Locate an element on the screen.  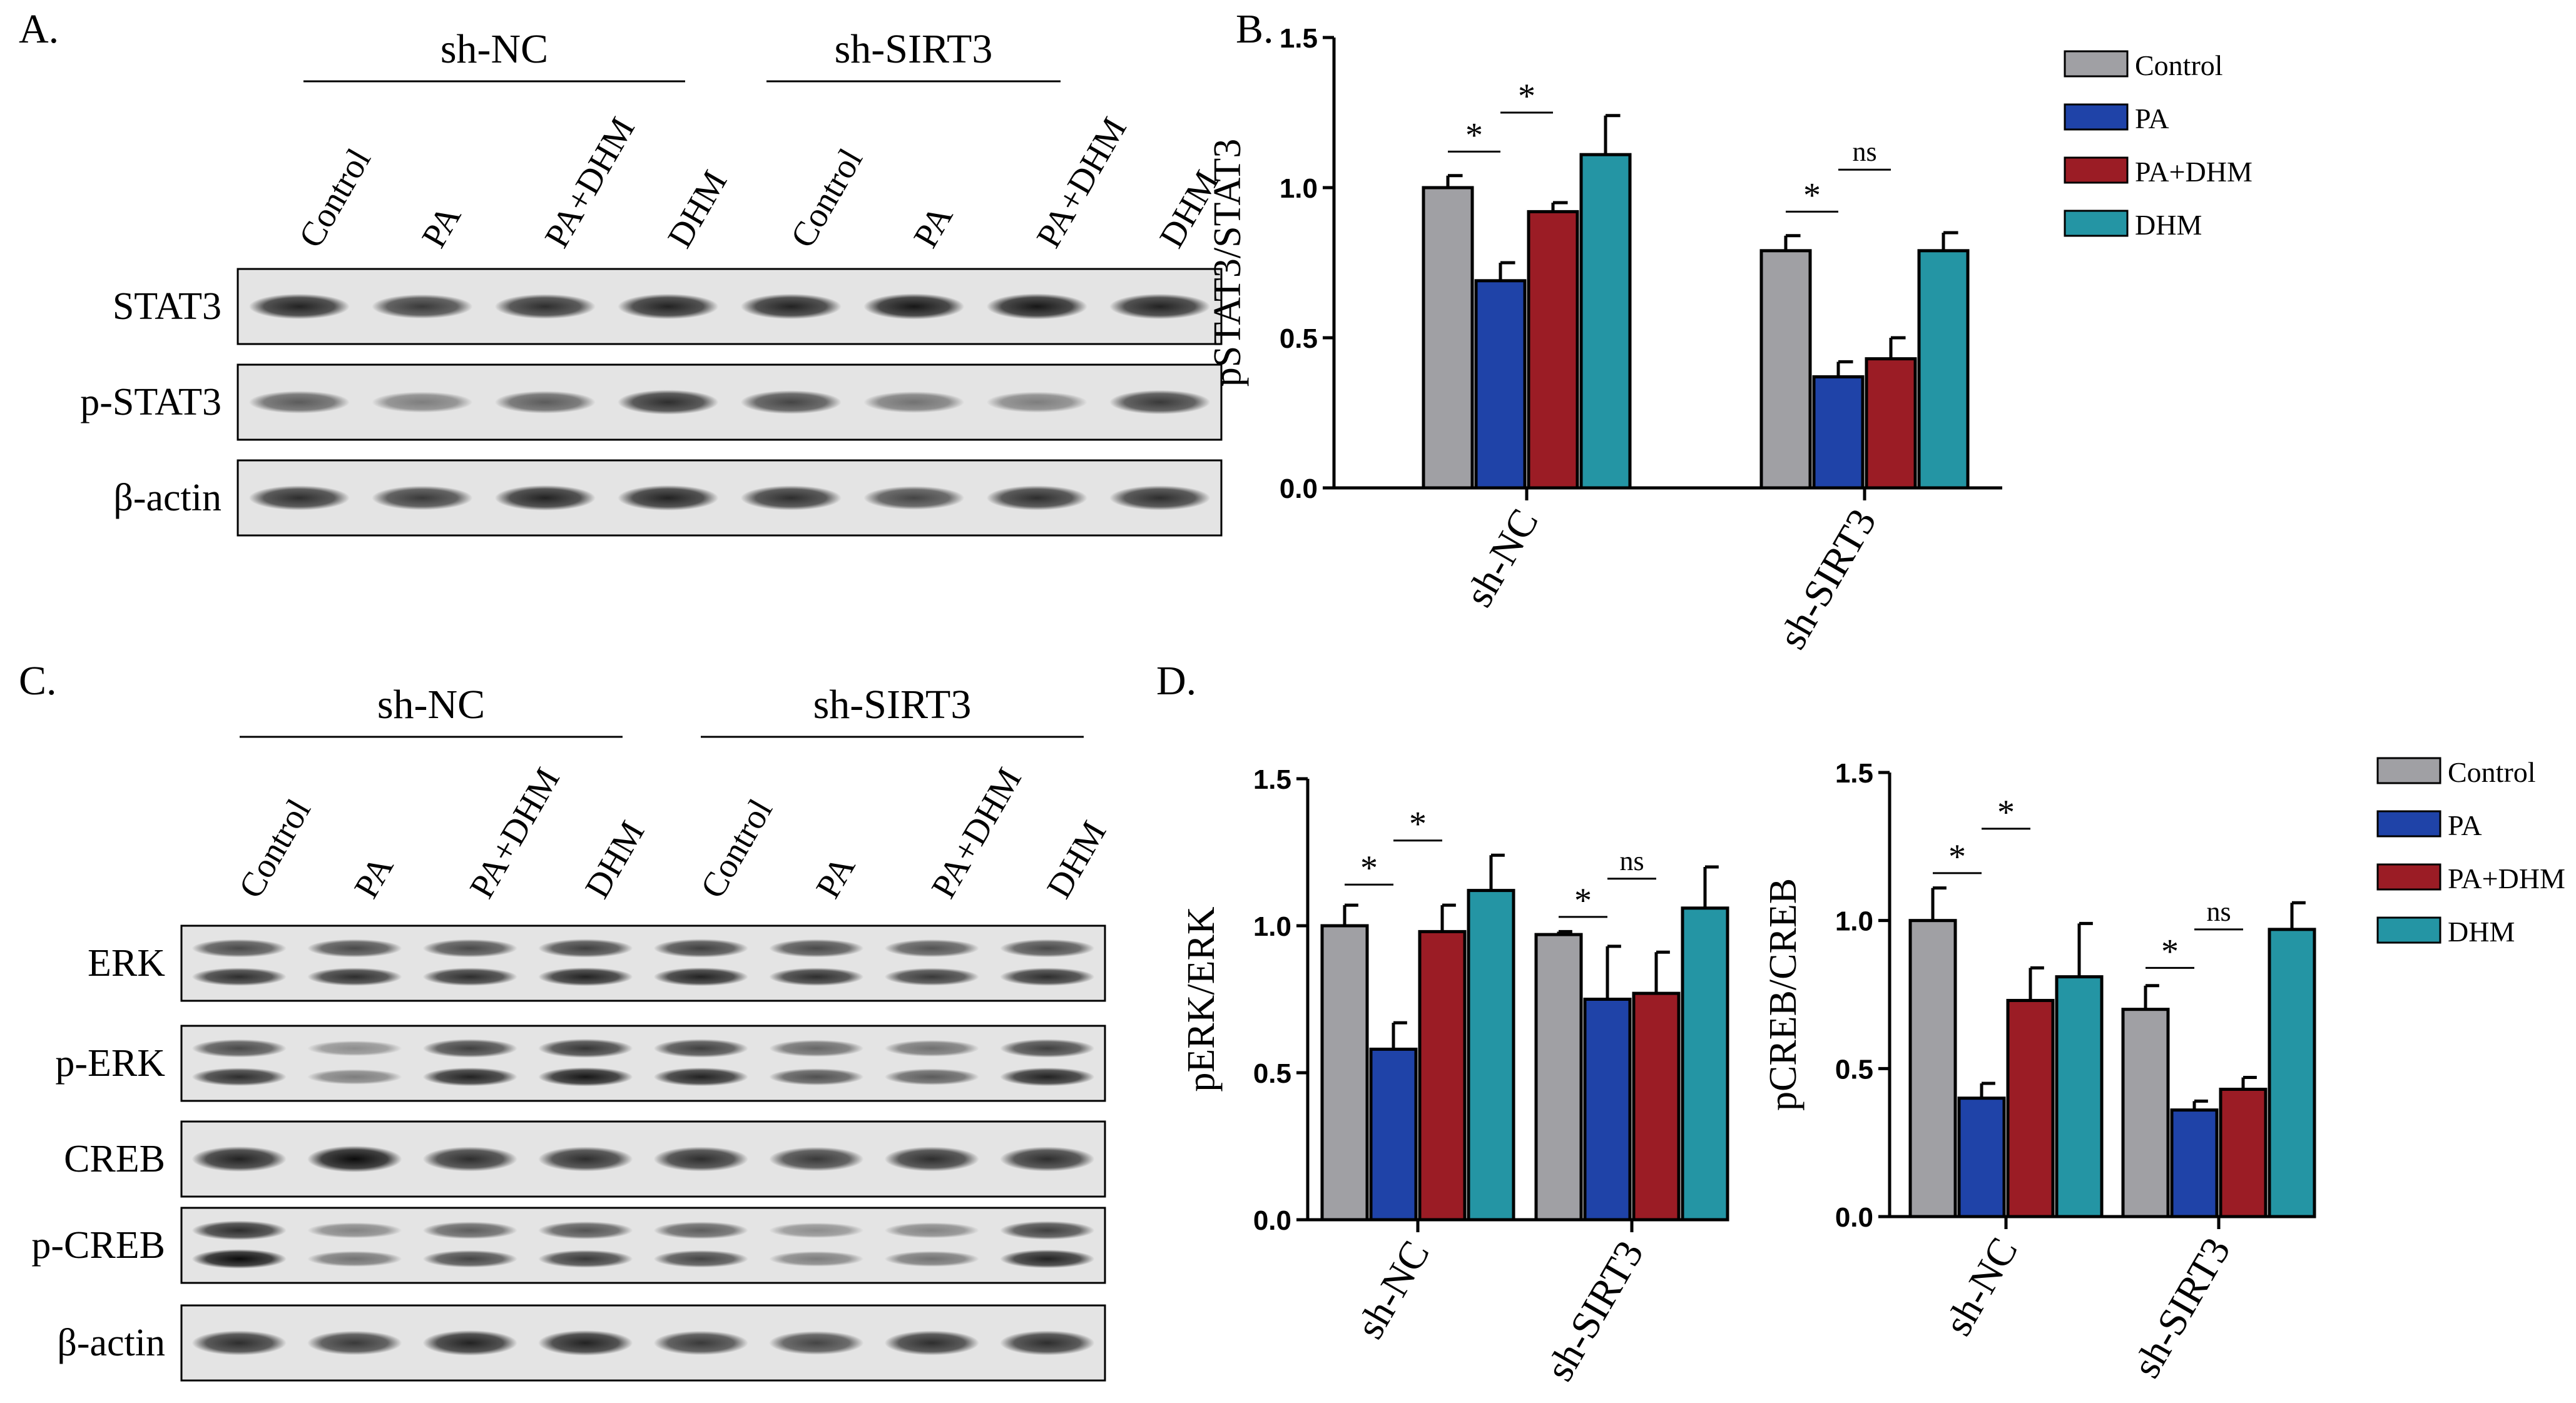
y-axis-title: pERK/ERK is located at coordinates (1201, 999).